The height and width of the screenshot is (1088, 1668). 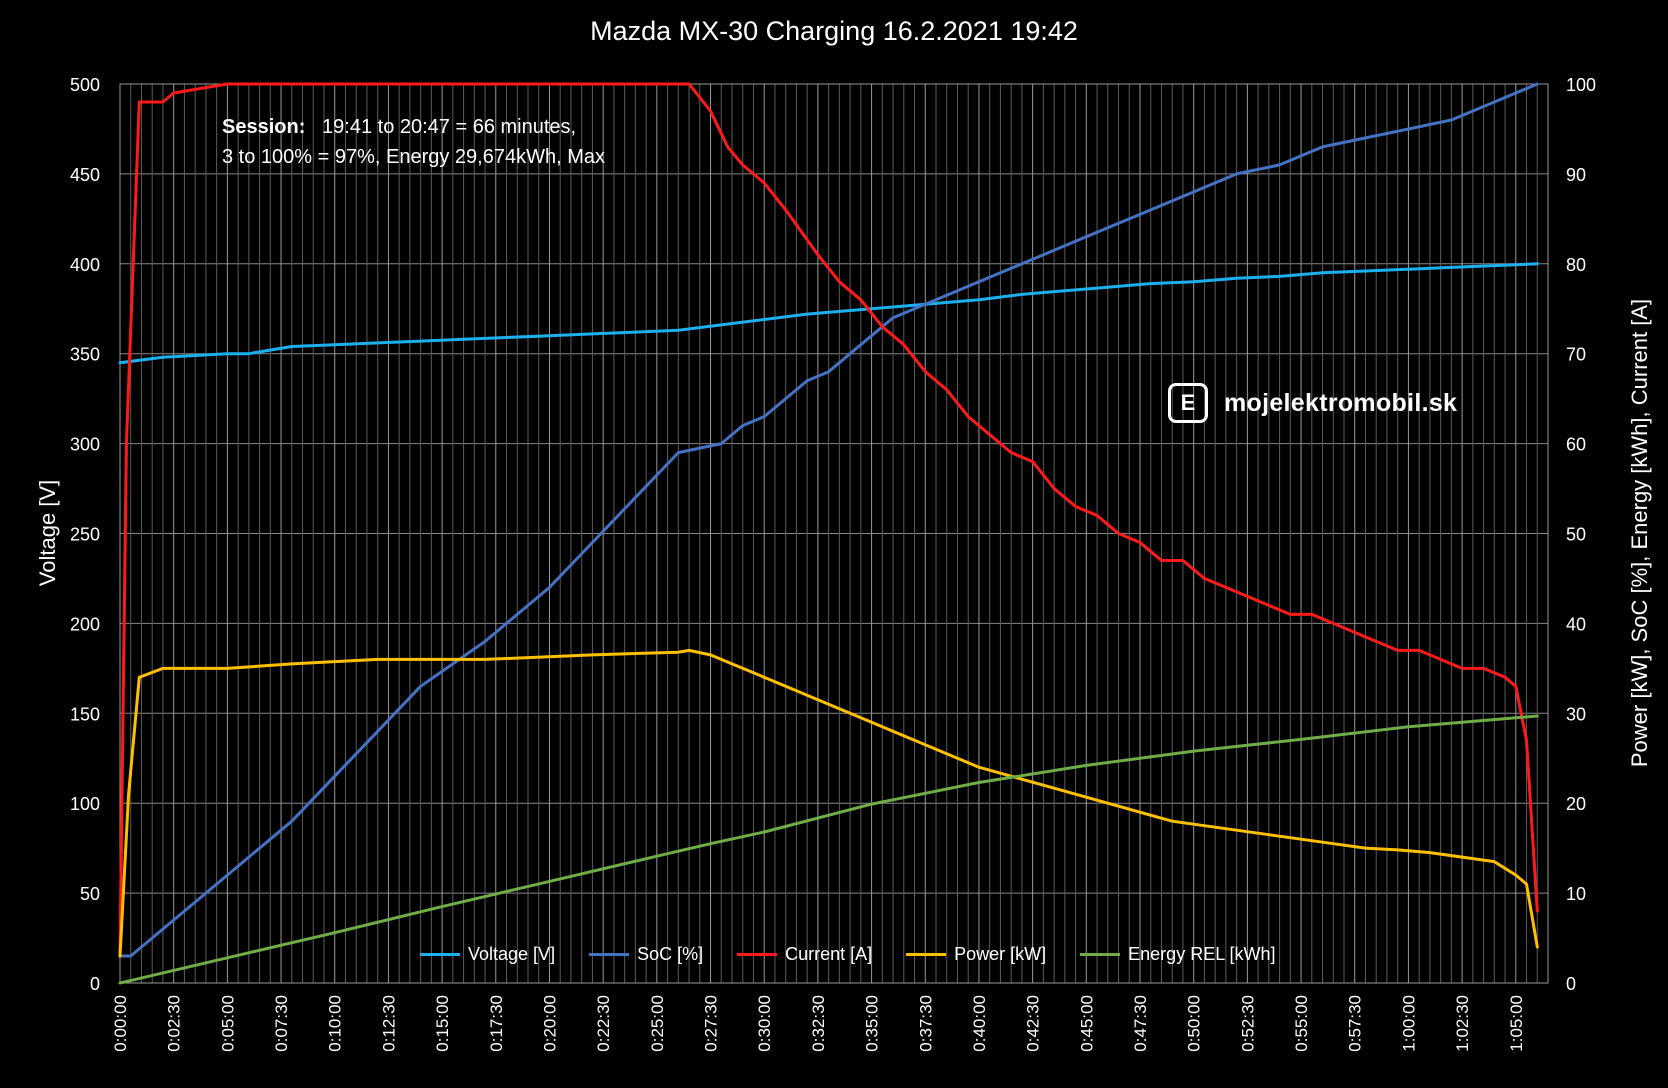 I want to click on y-tick-right: 70, so click(x=1576, y=355).